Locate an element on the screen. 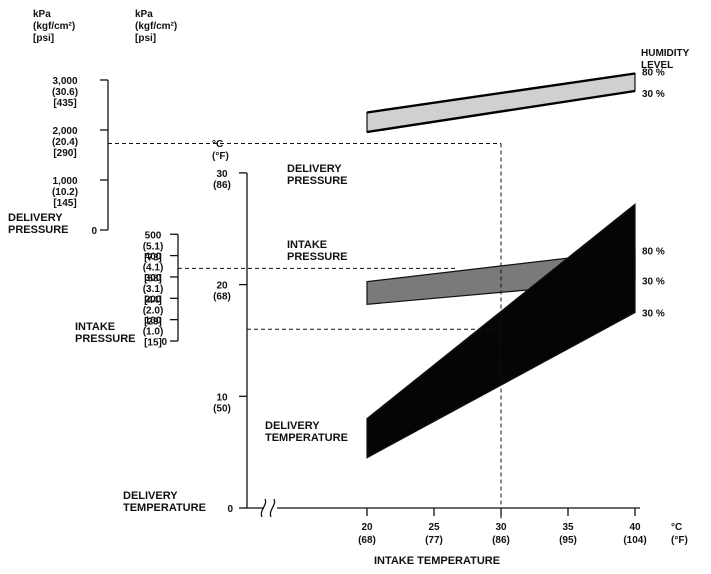 The width and height of the screenshot is (711, 574). delivery-pressure-title-line-2: PRESSURE is located at coordinates (38, 230).